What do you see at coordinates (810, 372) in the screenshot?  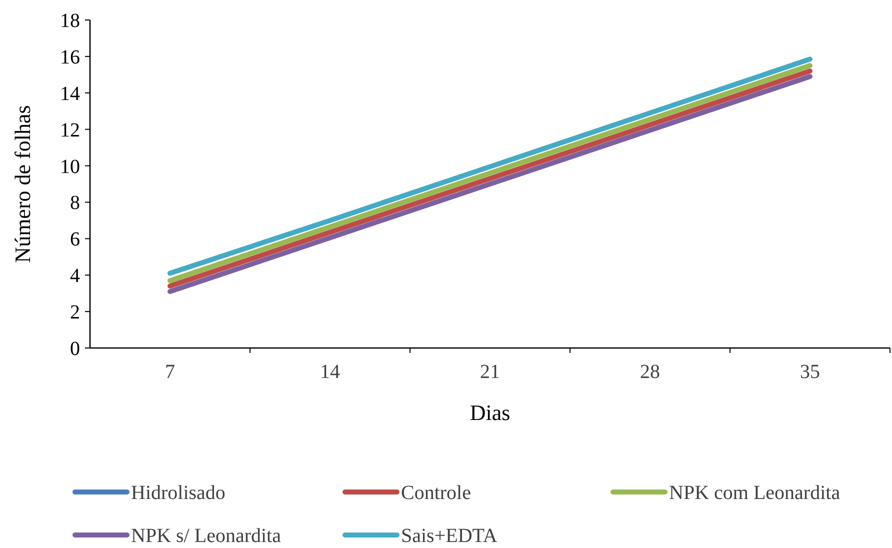 I see `x-tick-label: 35` at bounding box center [810, 372].